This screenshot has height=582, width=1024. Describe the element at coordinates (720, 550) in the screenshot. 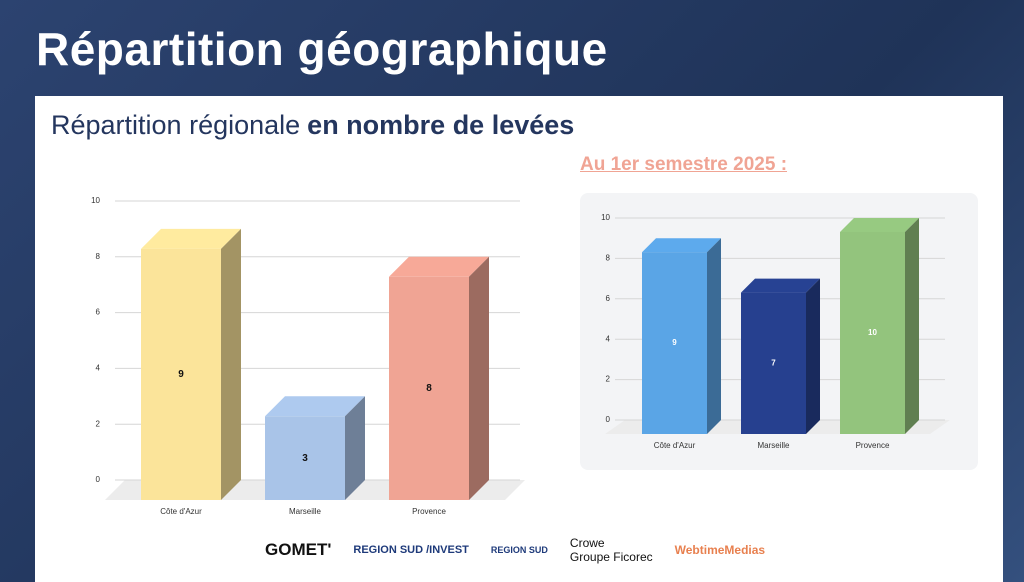

I see `logo: WebtimeMedias` at that location.